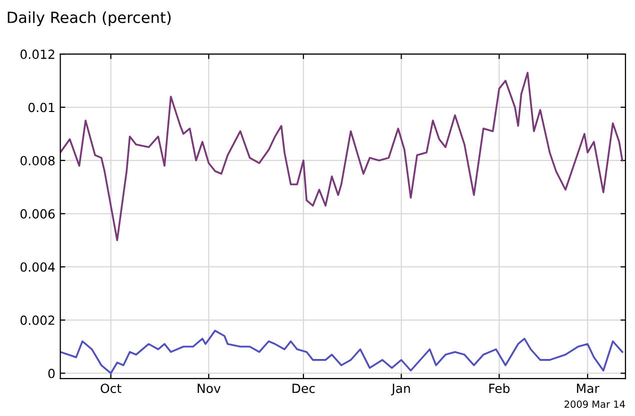 Image resolution: width=635 pixels, height=416 pixels. I want to click on y-tick-label: 0.002, so click(37, 320).